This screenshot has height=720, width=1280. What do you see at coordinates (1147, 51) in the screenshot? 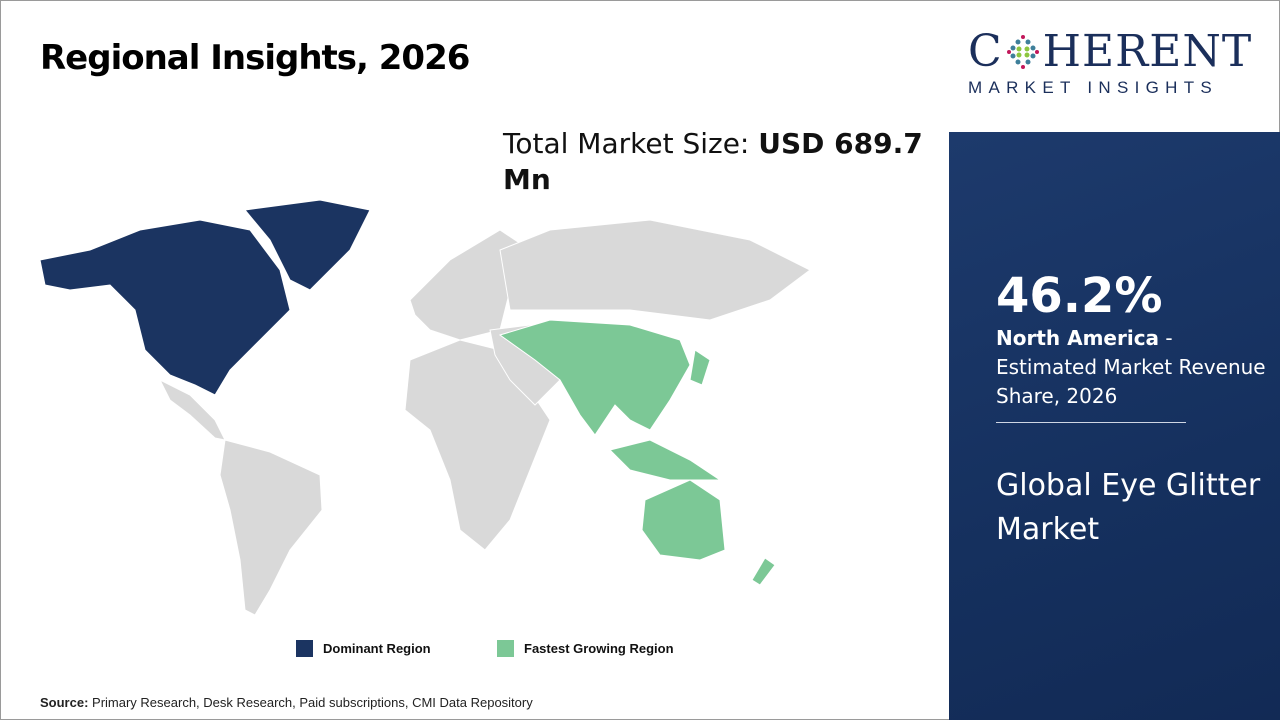
I see `logo-herent: HERENT` at bounding box center [1147, 51].